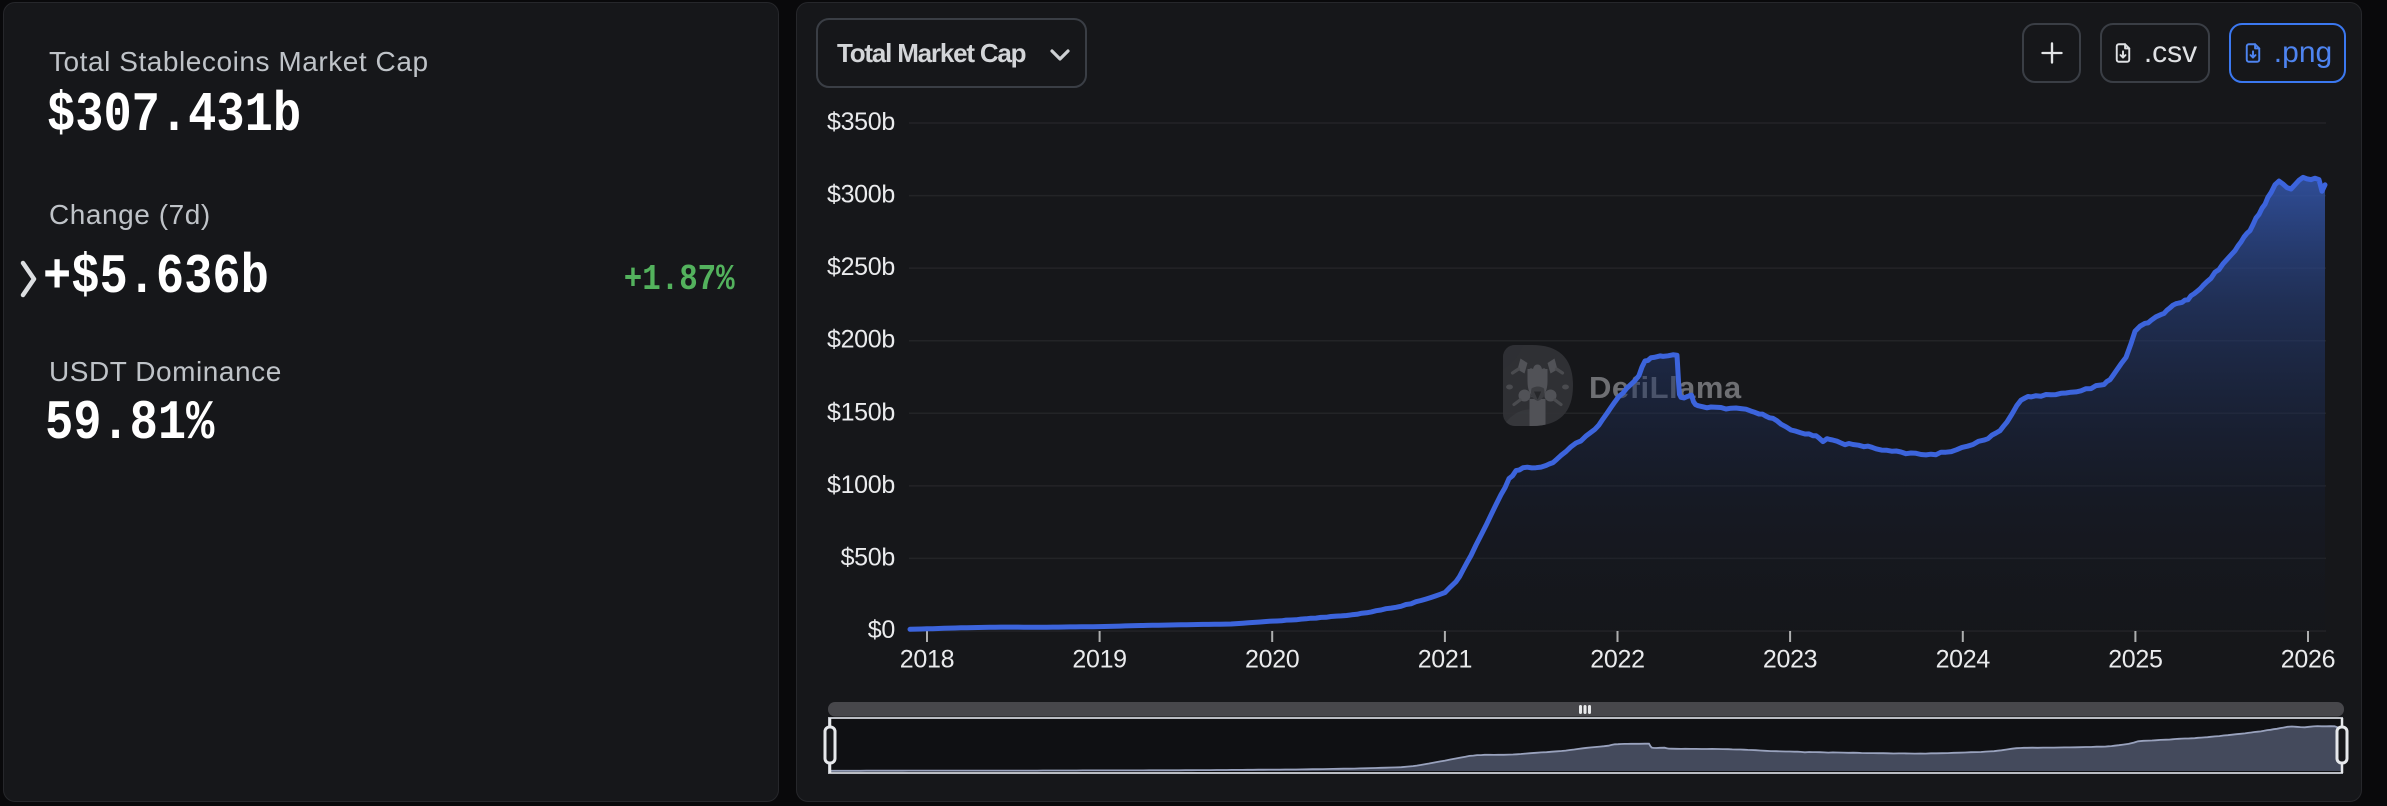  I want to click on svg-text: $100b, so click(861, 485).